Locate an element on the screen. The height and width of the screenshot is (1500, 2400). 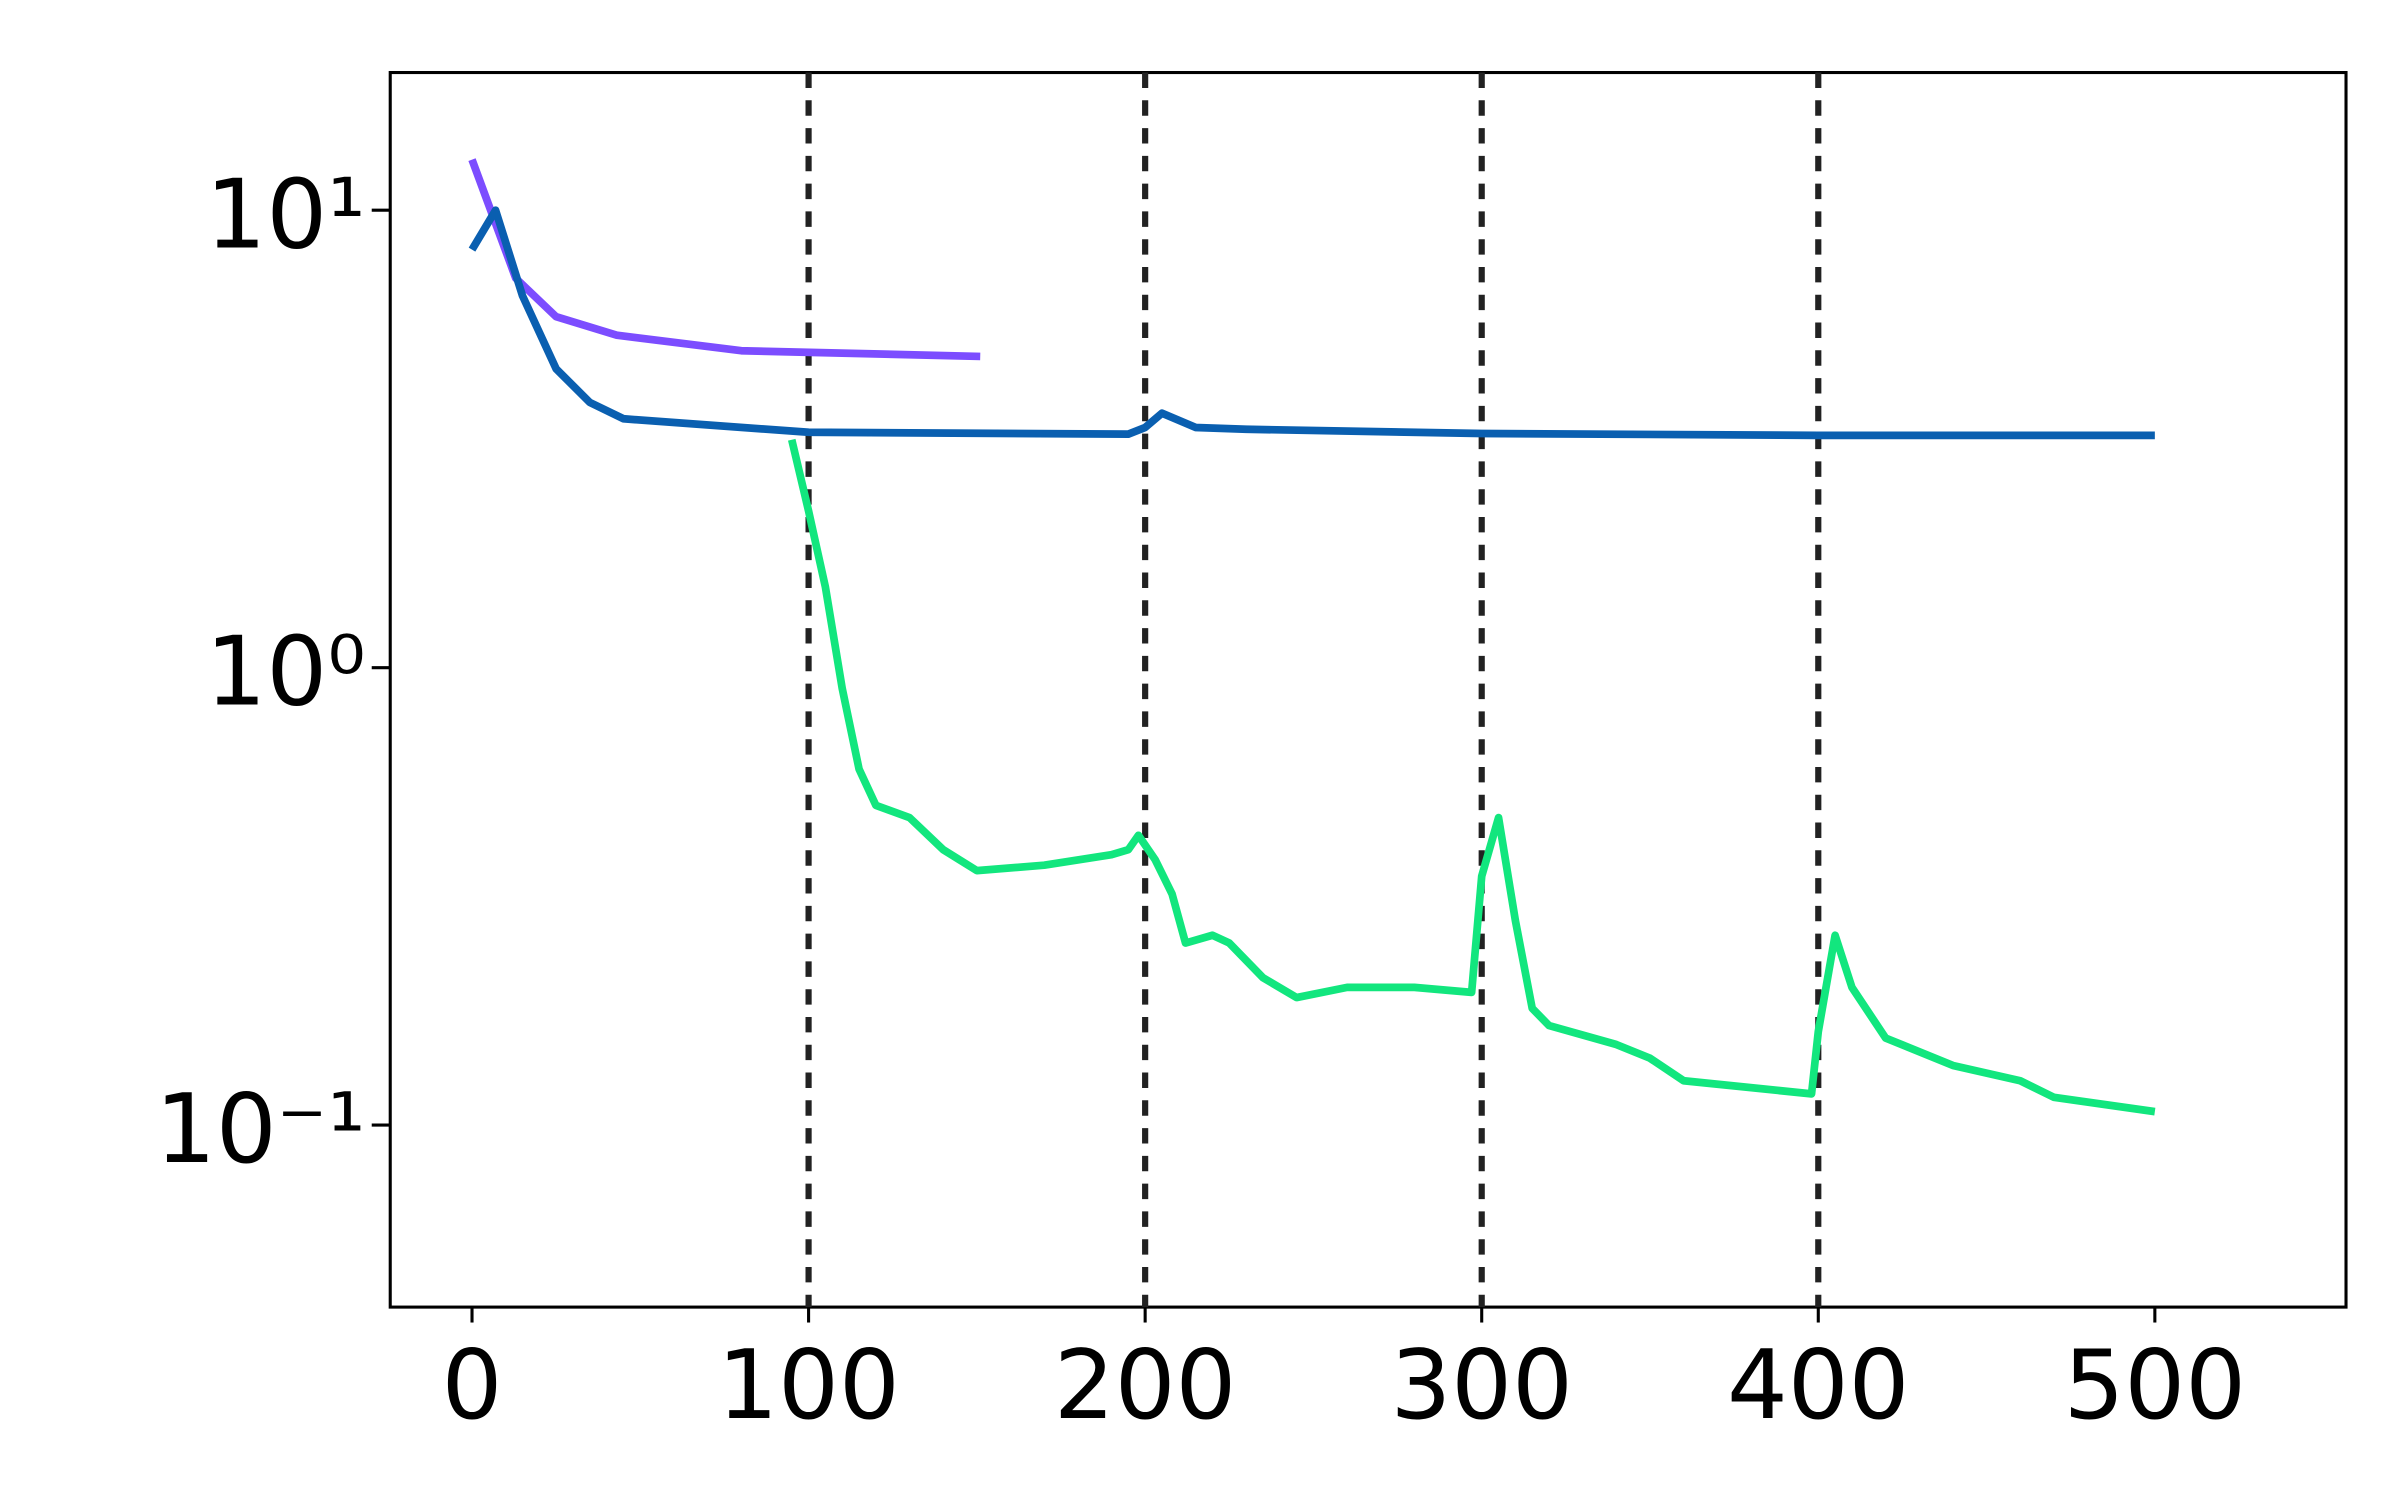
x-tick-label: 200 is located at coordinates (1145, 1385).